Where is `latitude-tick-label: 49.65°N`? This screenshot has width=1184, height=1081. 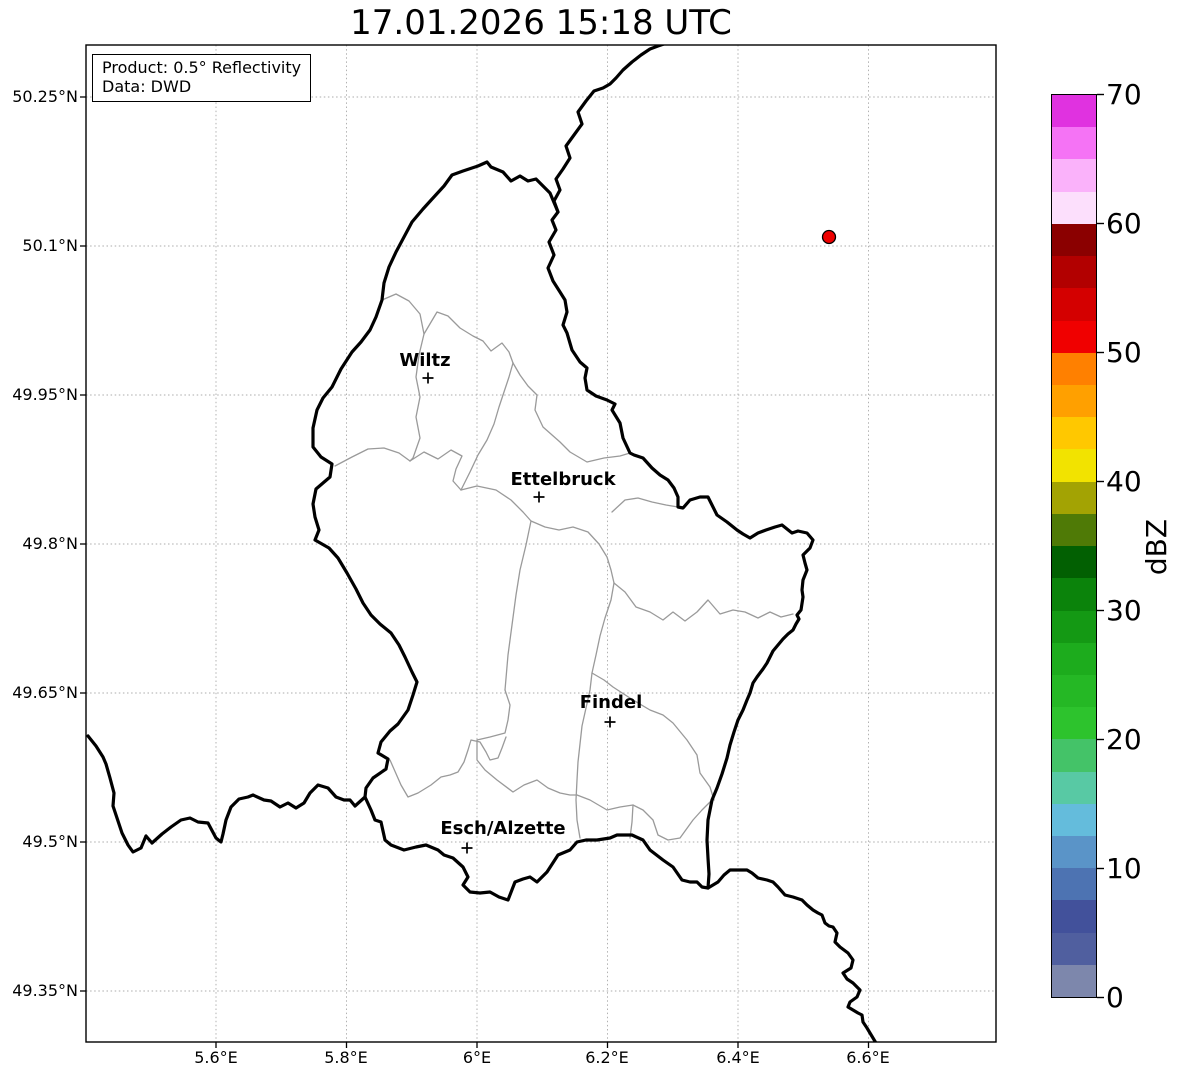
latitude-tick-label: 49.65°N is located at coordinates (45, 692).